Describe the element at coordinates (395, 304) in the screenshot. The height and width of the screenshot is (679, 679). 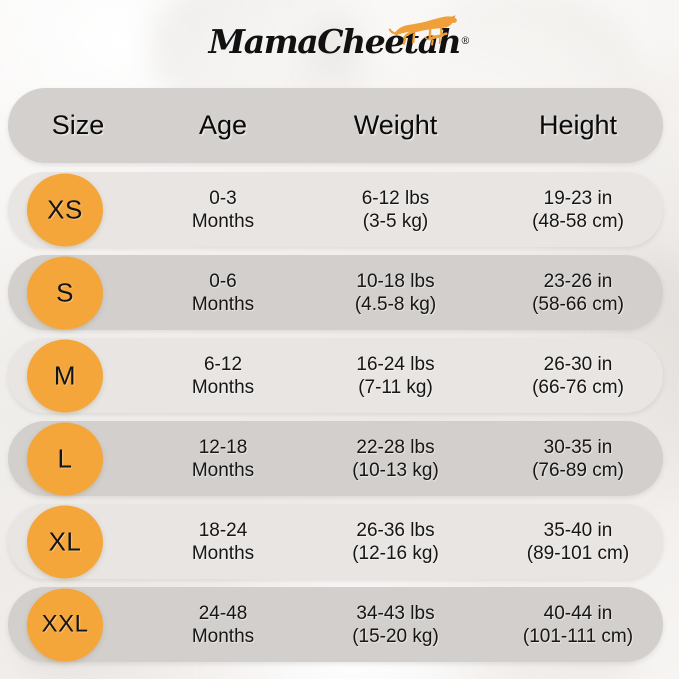
I see `cell-weight-secondary: (4.5-8 kg)` at that location.